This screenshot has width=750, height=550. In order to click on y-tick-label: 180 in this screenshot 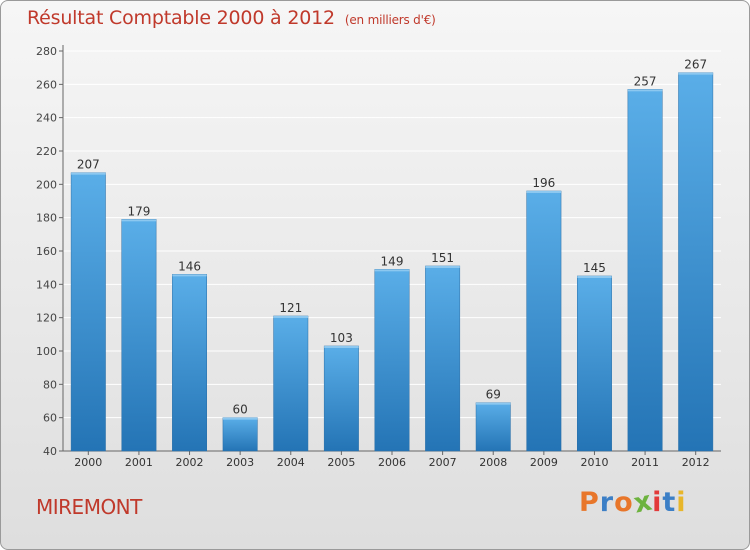, I will do `click(46, 218)`.